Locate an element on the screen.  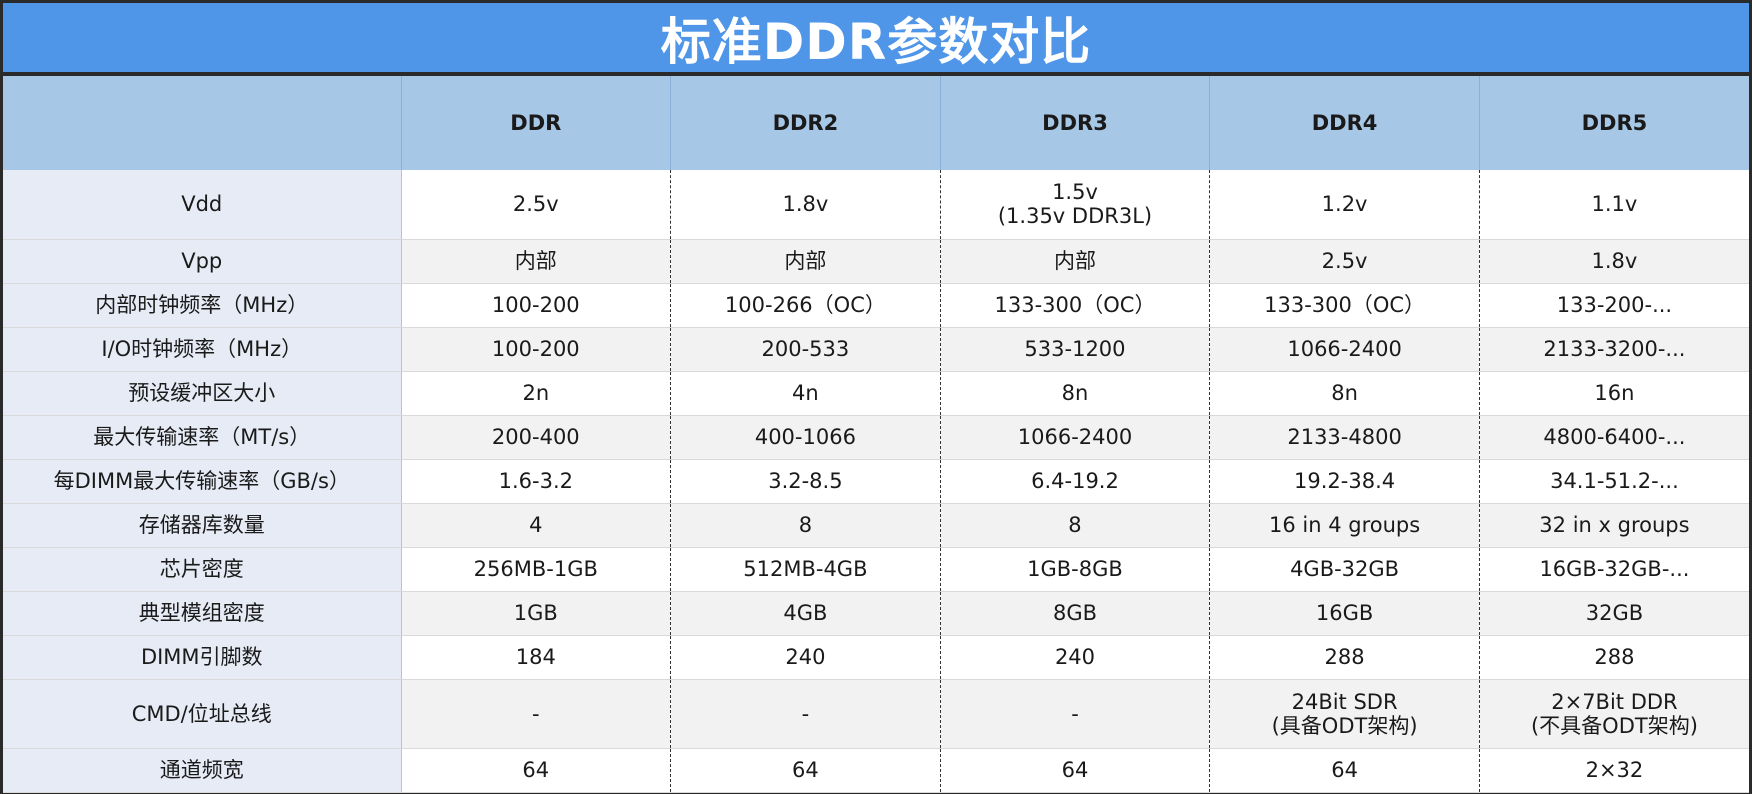
value-cell: 200-533 is located at coordinates (805, 349).